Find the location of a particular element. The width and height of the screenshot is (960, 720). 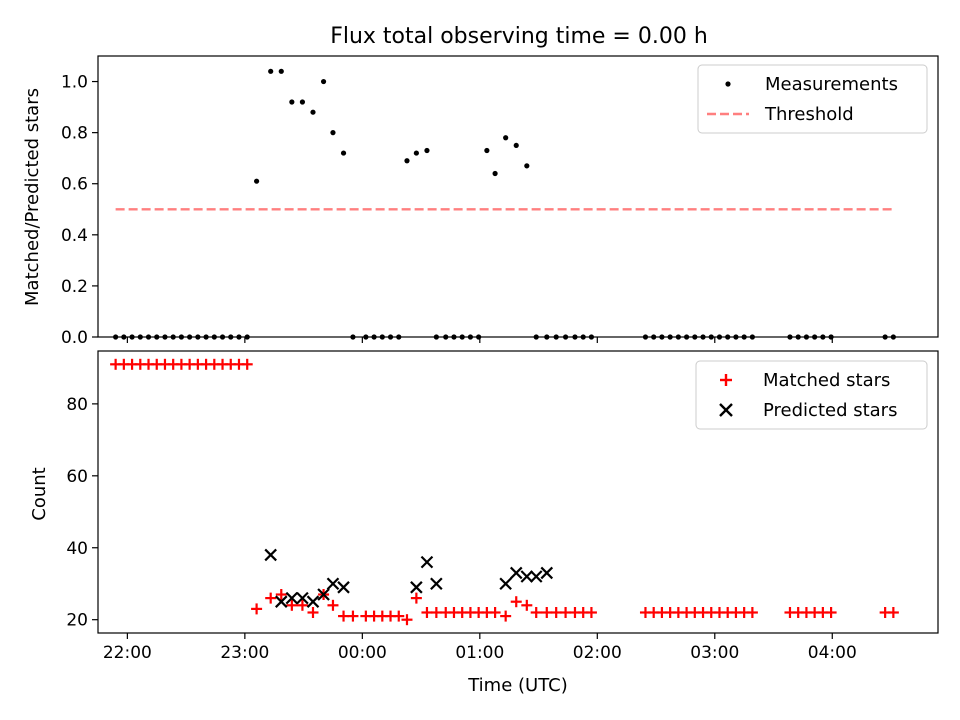

y-tick-label: 40 is located at coordinates (77, 549).